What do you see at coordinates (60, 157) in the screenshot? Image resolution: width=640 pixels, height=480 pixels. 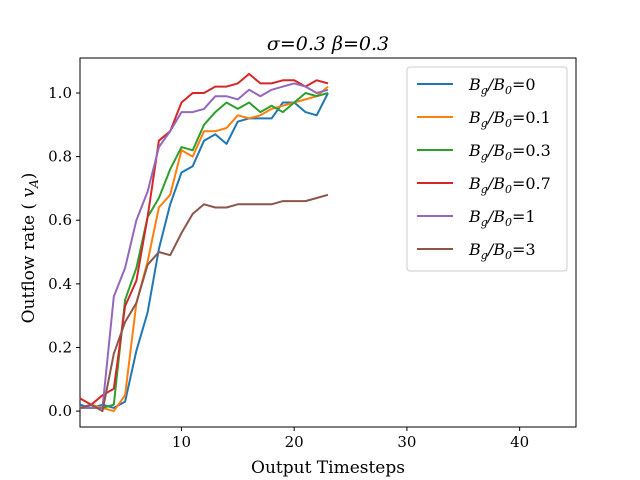 I see `y-tick-label: 0.8` at bounding box center [60, 157].